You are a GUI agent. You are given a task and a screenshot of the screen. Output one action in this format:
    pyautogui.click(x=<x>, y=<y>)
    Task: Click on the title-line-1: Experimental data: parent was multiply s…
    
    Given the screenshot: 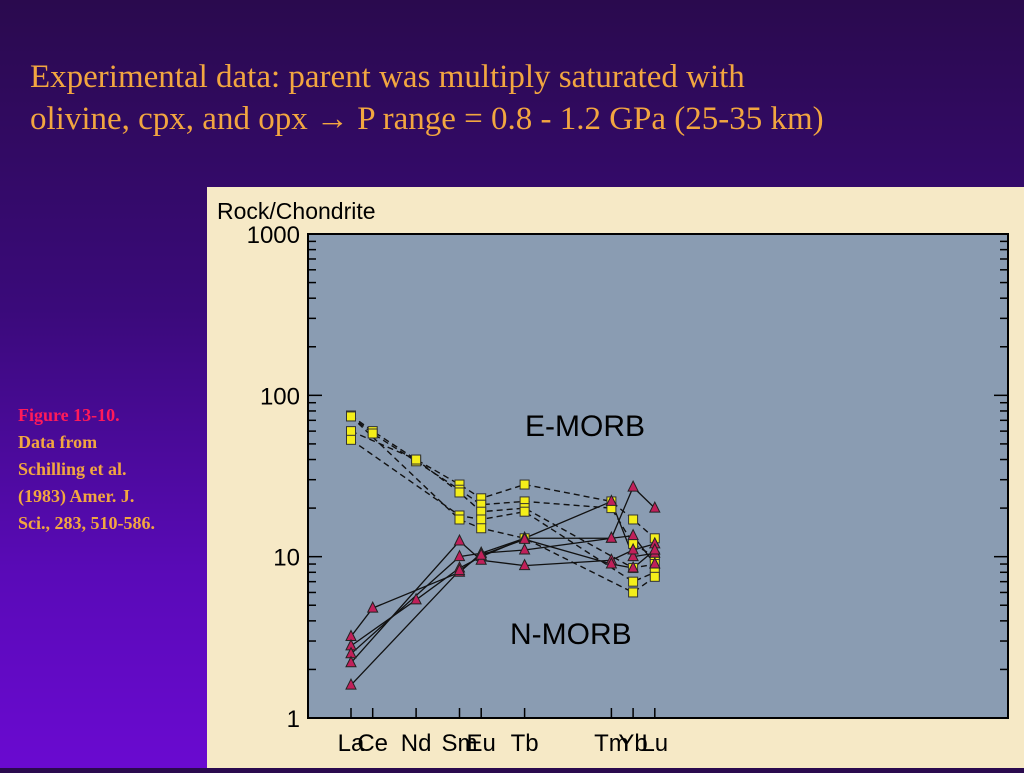 What is the action you would take?
    pyautogui.click(x=387, y=77)
    